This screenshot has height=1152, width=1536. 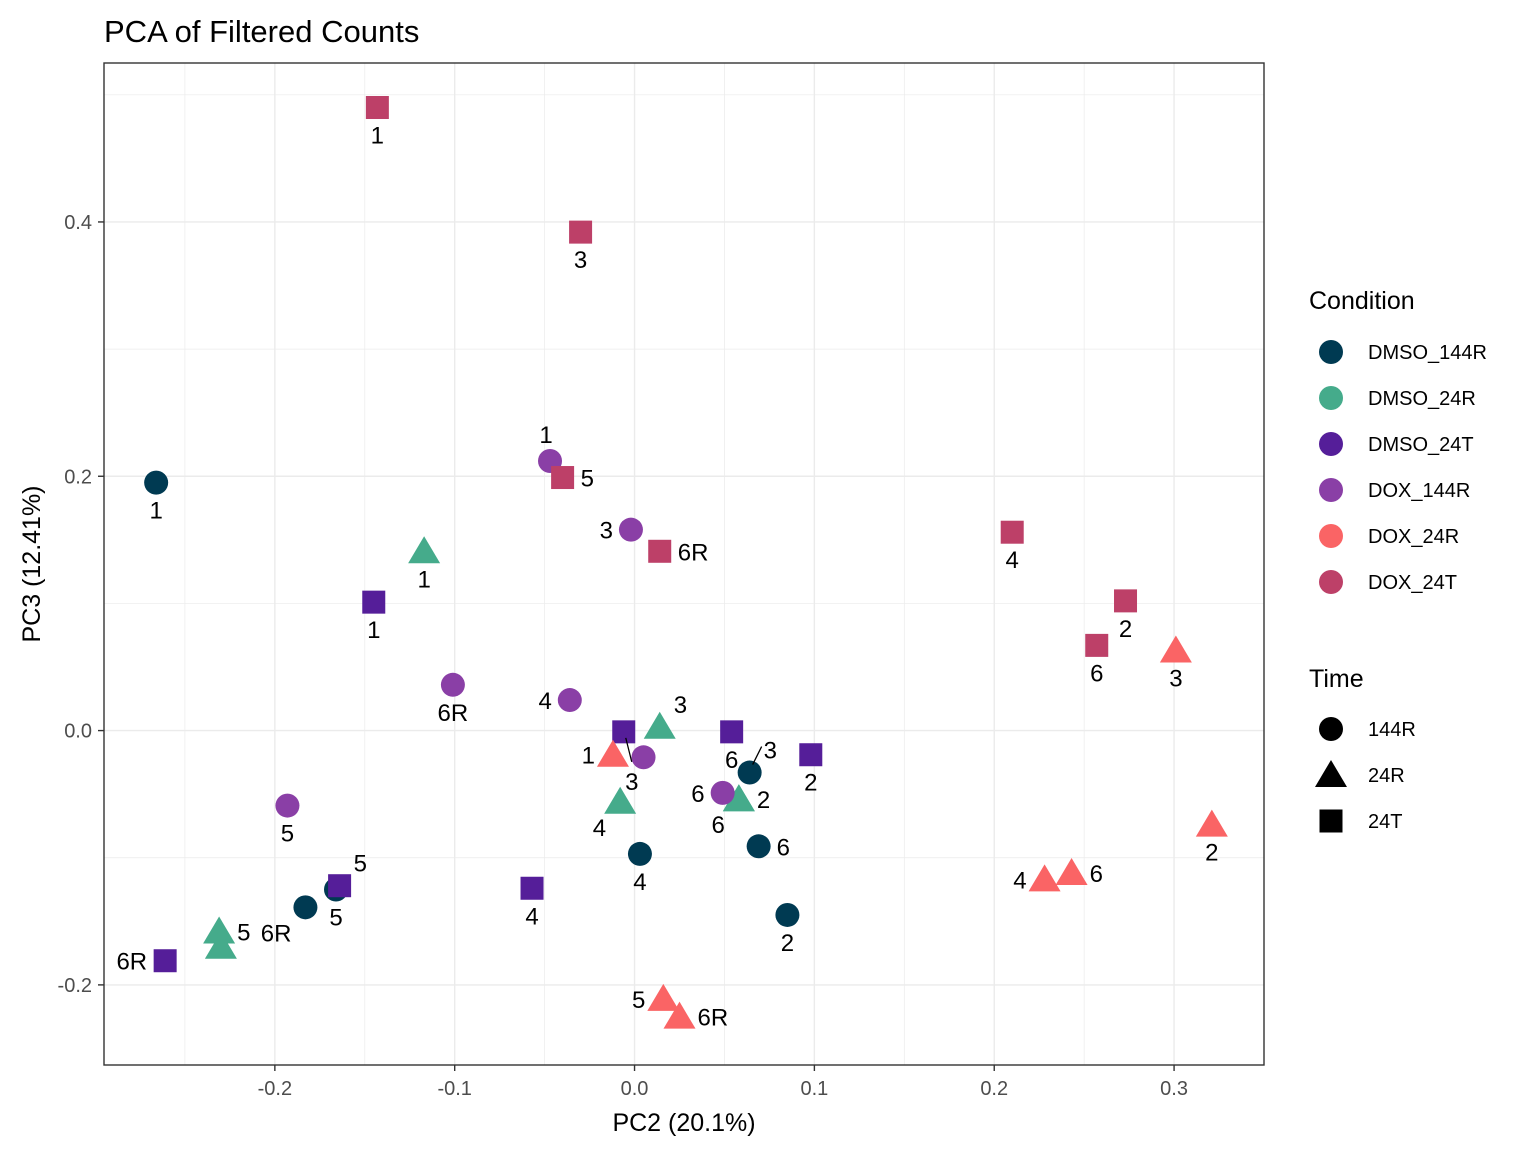 I want to click on legend-time-title: Time, so click(x=1336, y=679).